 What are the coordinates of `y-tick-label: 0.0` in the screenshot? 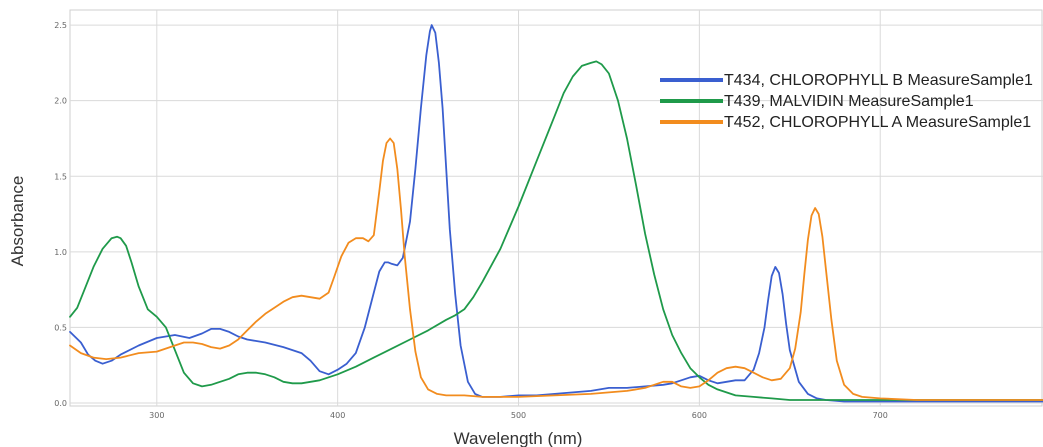 It's located at (60, 403).